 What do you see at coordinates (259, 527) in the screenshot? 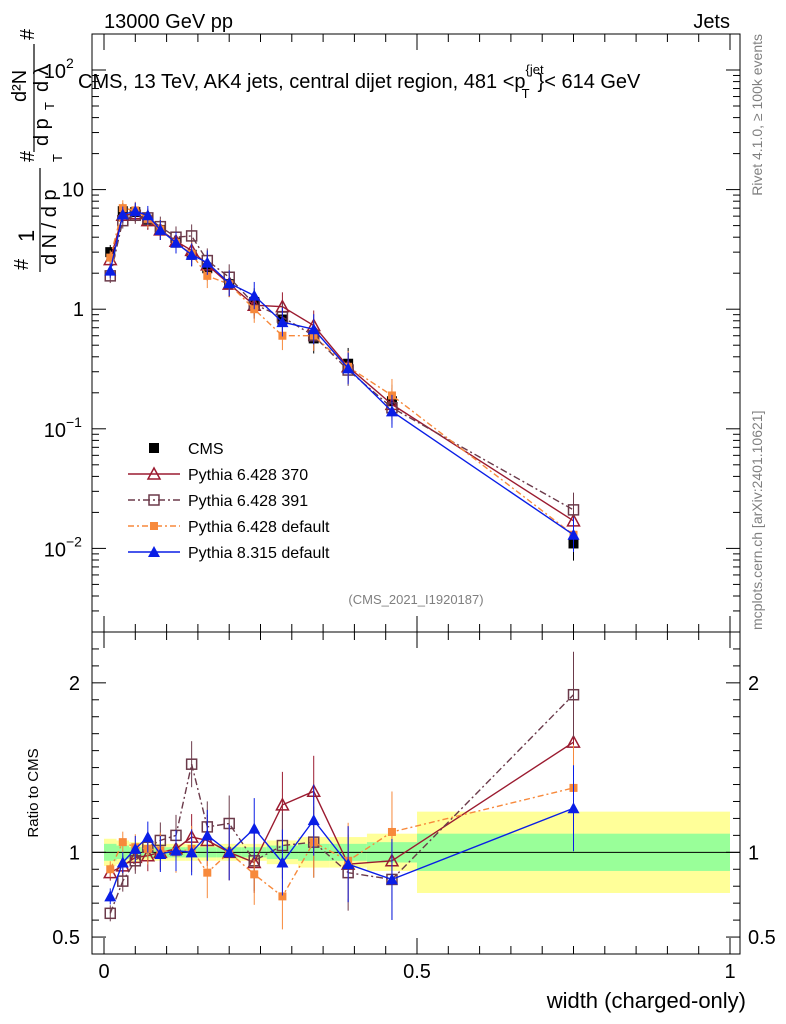
I see `legend-label-pdef: Pythia 6.428 default` at bounding box center [259, 527].